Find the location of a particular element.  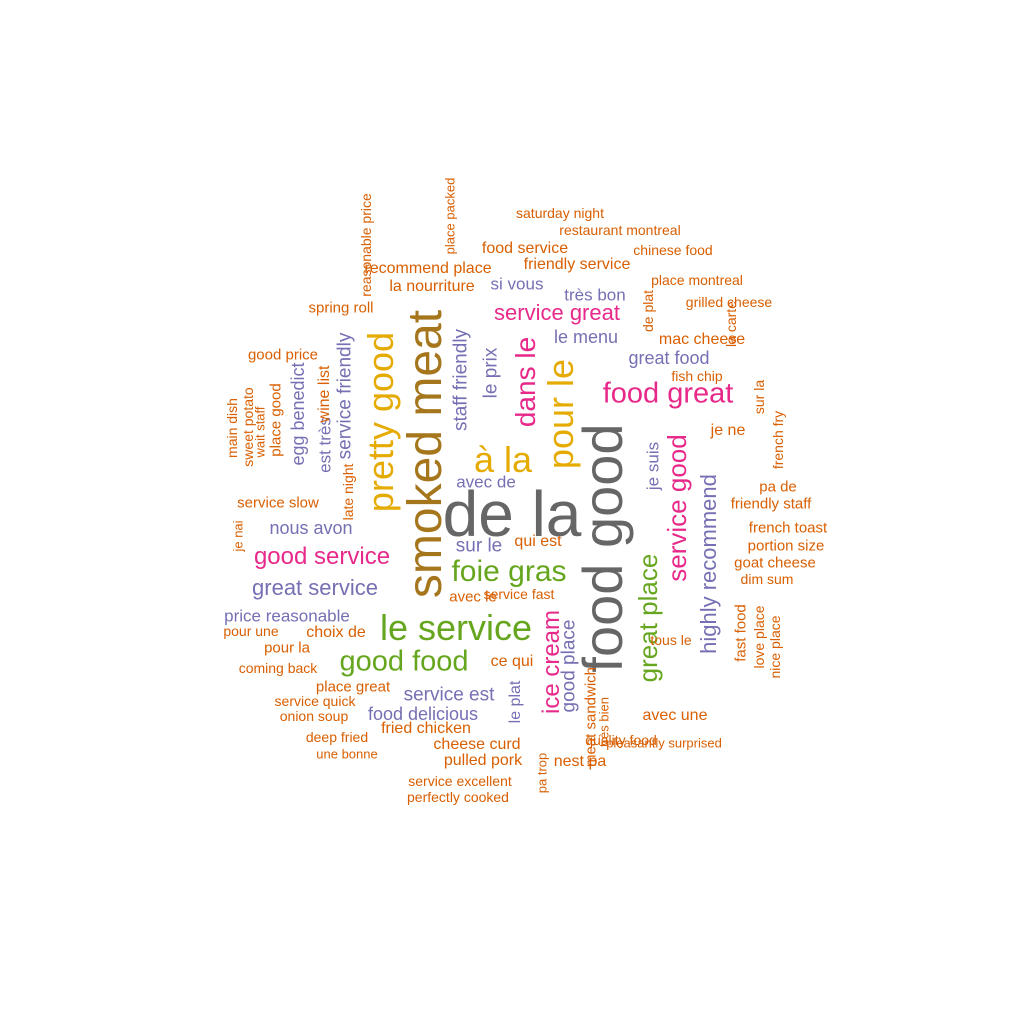

word-98: place packed is located at coordinates (450, 216).